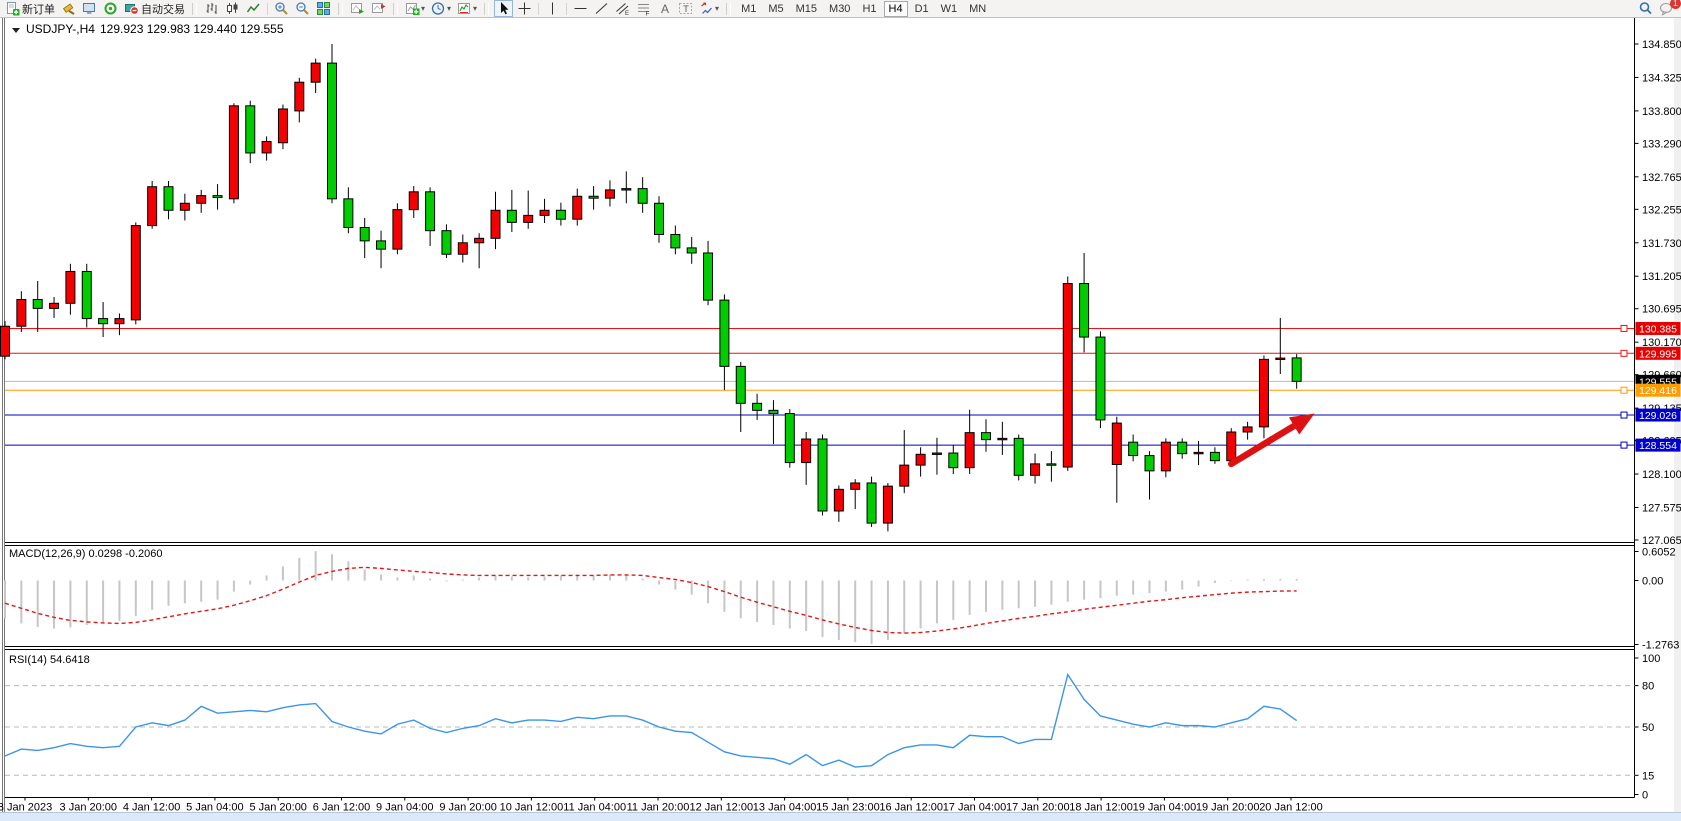 This screenshot has width=1681, height=821. I want to click on chat-bubble-icon, so click(1666, 9).